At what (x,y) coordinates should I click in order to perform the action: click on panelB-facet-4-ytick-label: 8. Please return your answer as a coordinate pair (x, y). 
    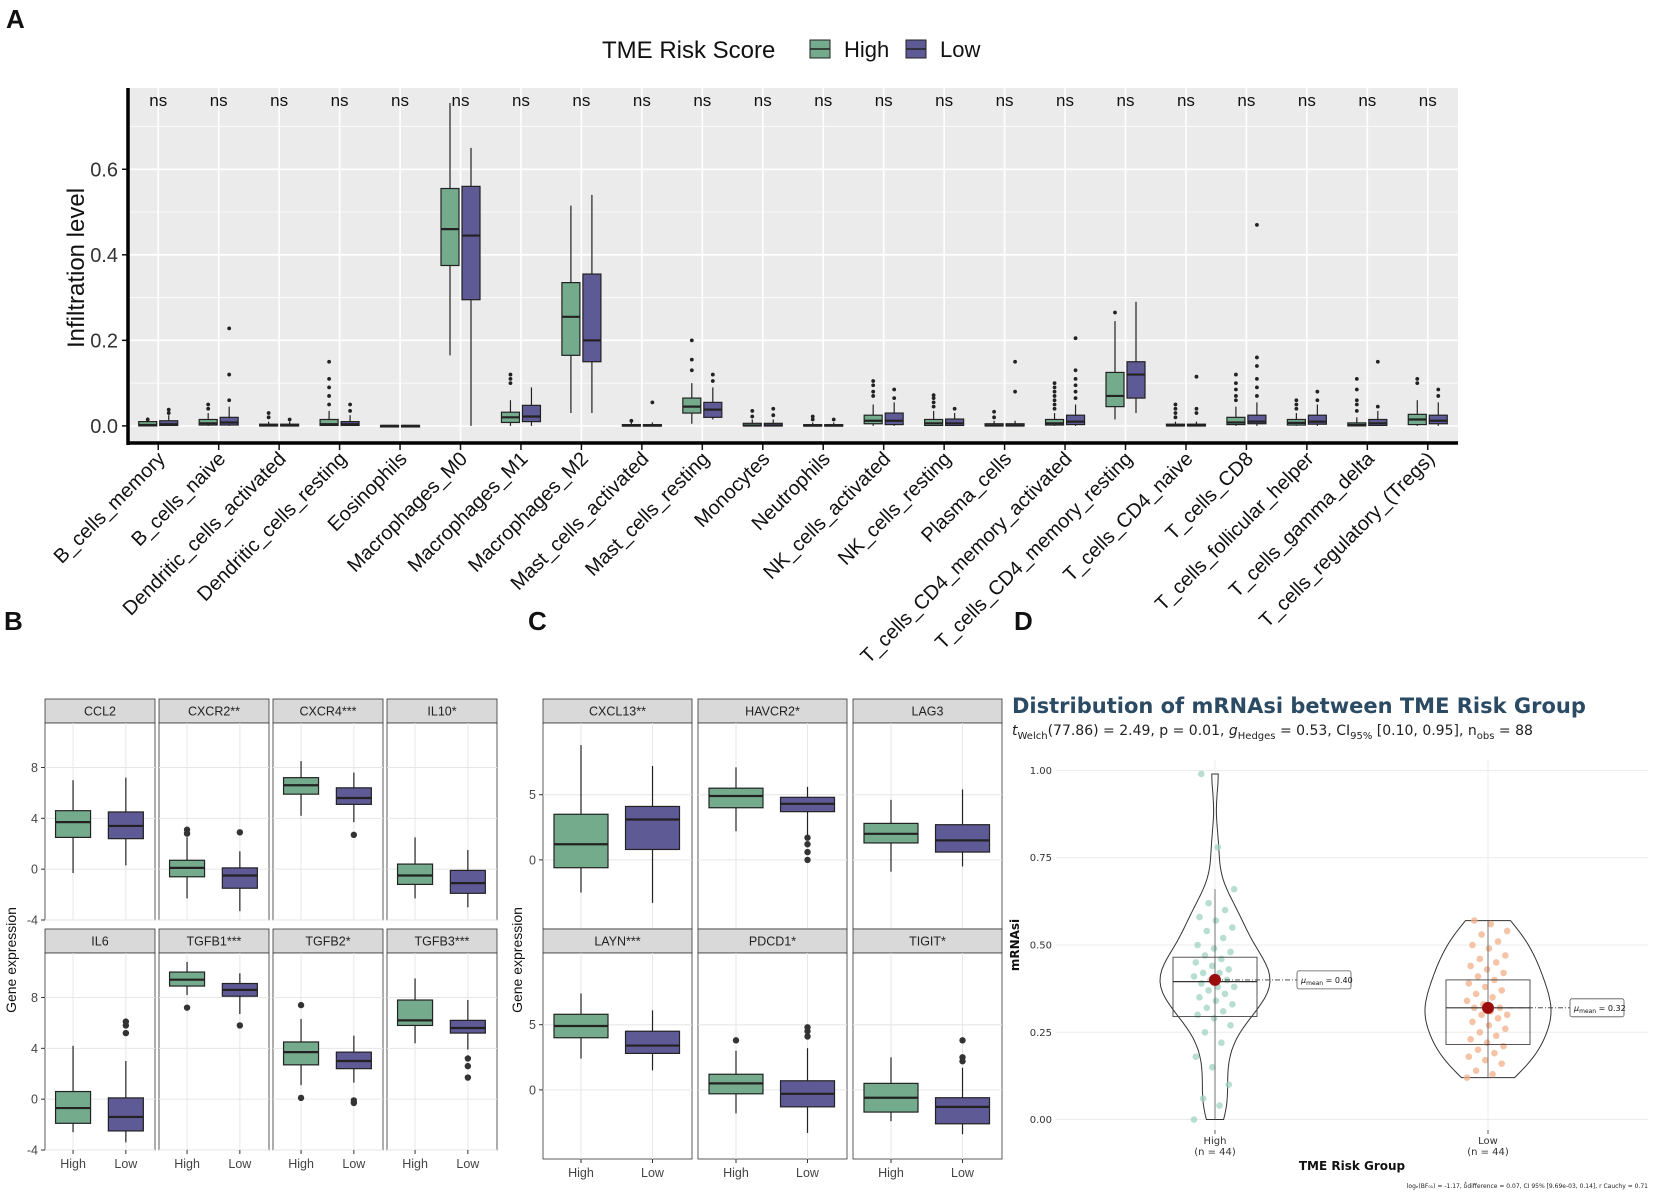
    Looking at the image, I should click on (34, 998).